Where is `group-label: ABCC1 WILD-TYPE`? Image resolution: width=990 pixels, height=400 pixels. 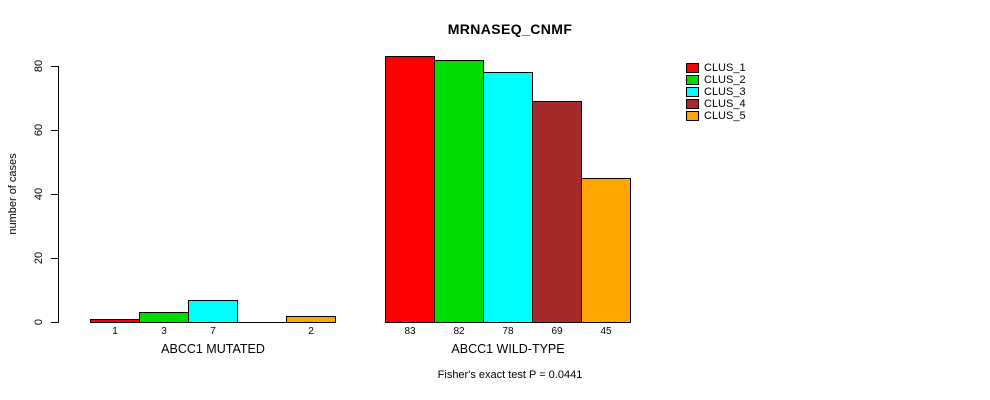
group-label: ABCC1 WILD-TYPE is located at coordinates (508, 349).